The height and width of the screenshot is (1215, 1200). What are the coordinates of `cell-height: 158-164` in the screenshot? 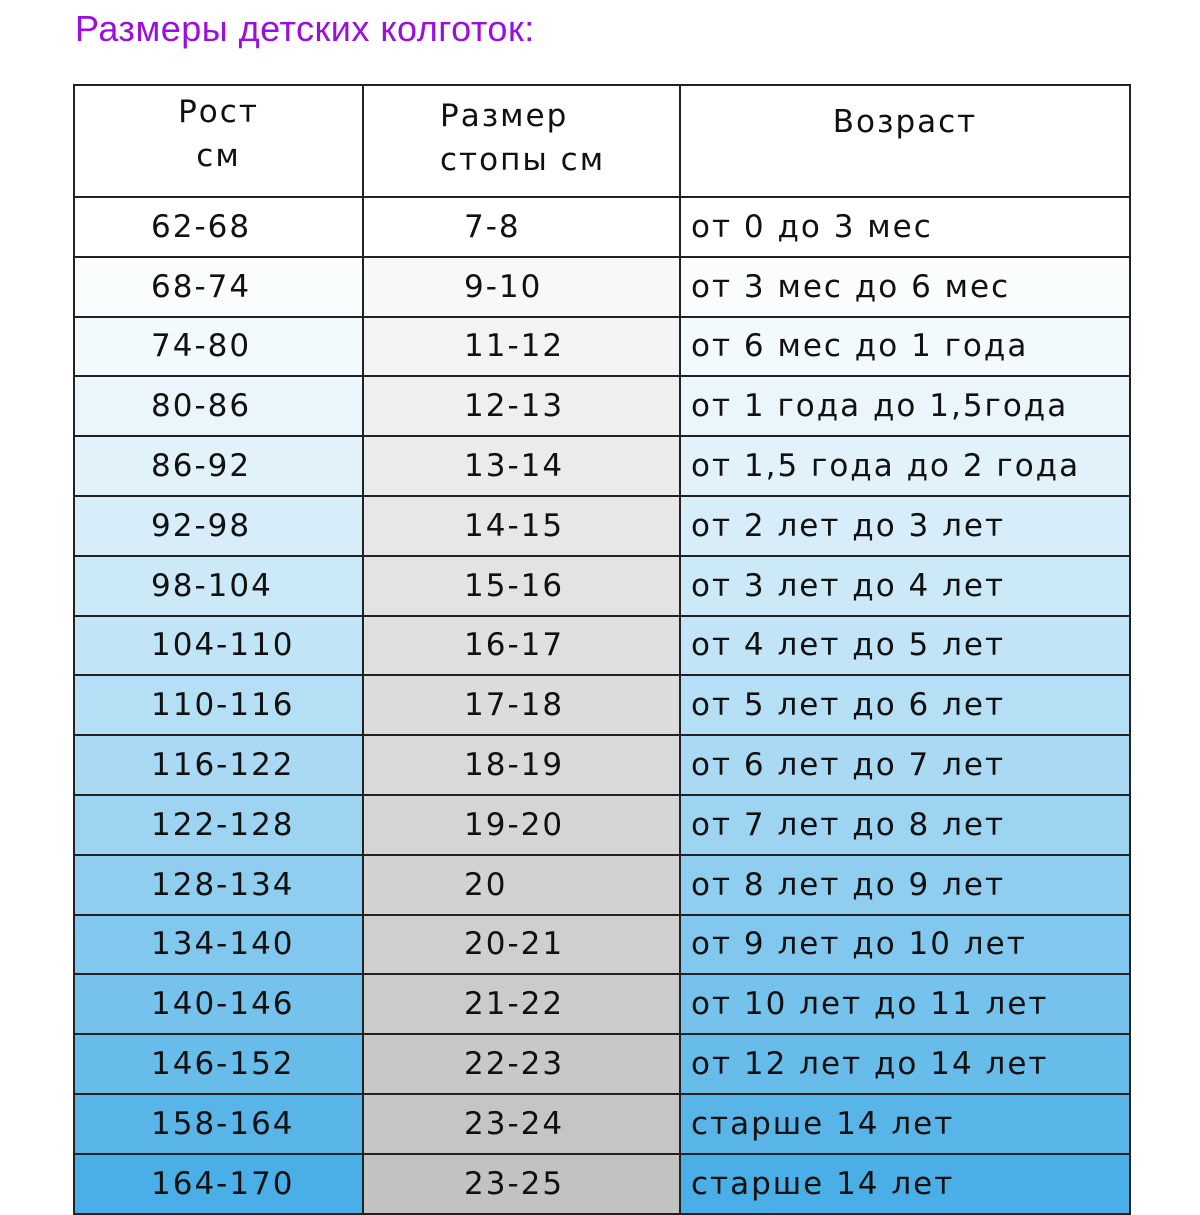 It's located at (218, 1123).